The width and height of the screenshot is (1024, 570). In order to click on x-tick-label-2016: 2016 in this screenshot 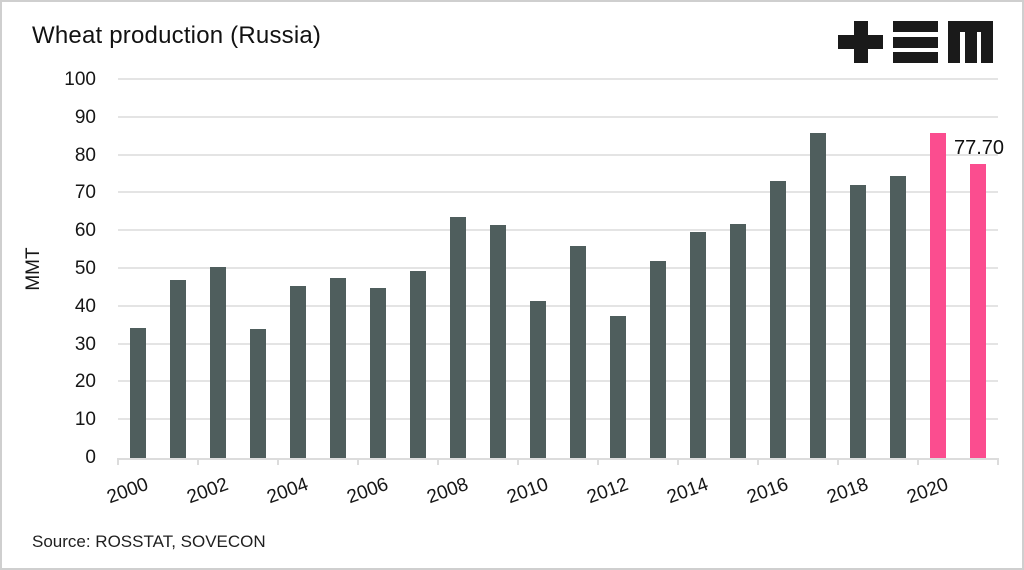, I will do `click(768, 491)`.